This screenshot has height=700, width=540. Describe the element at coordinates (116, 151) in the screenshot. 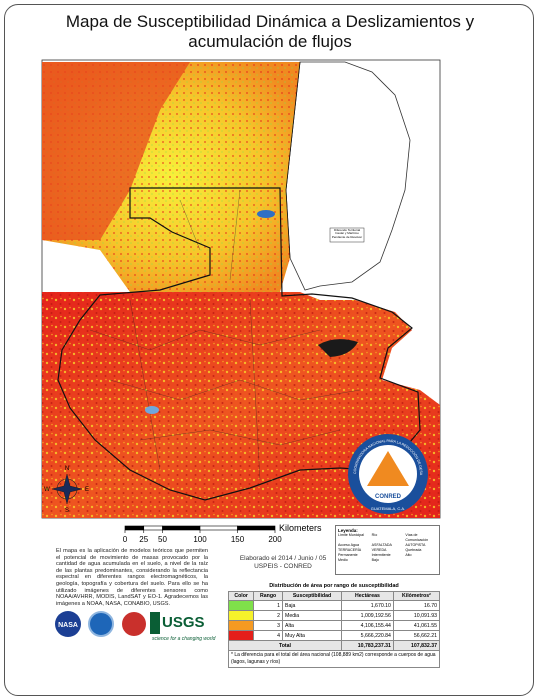

I see `raster-red-zone` at that location.